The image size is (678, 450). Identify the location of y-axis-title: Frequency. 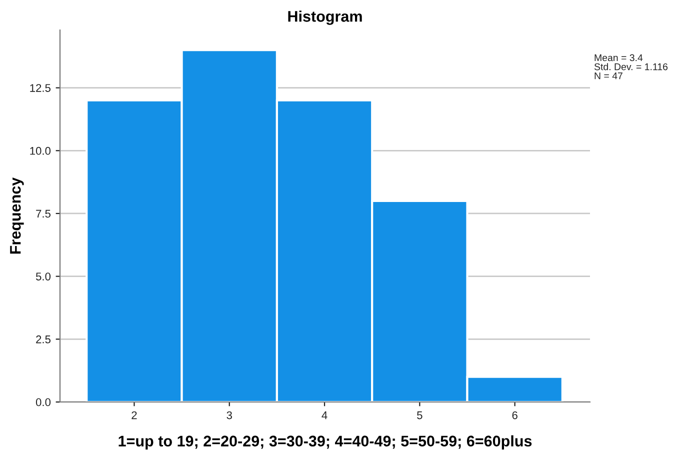
(17, 215).